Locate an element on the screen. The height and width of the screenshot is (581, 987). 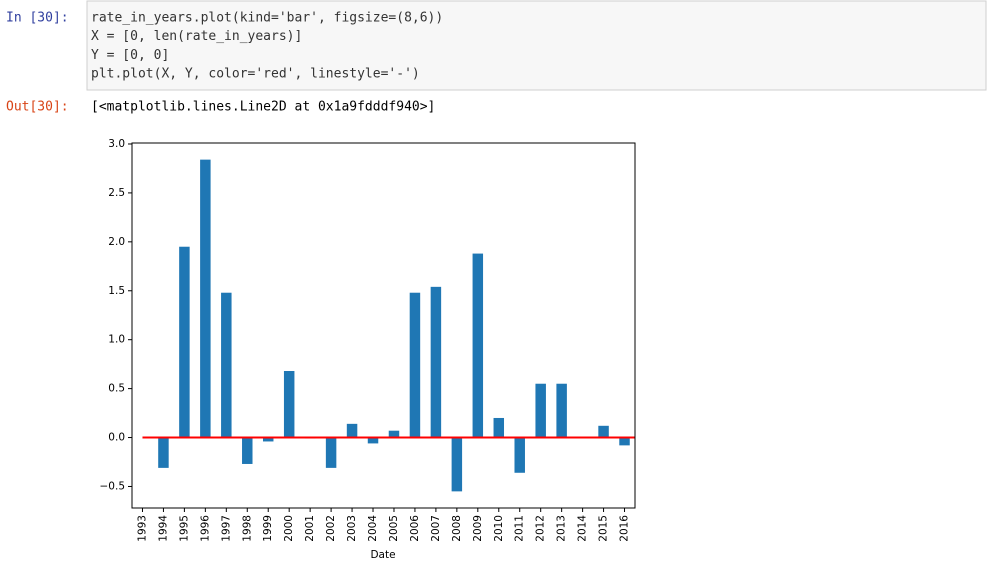
x-tick-label: 1995 is located at coordinates (184, 528).